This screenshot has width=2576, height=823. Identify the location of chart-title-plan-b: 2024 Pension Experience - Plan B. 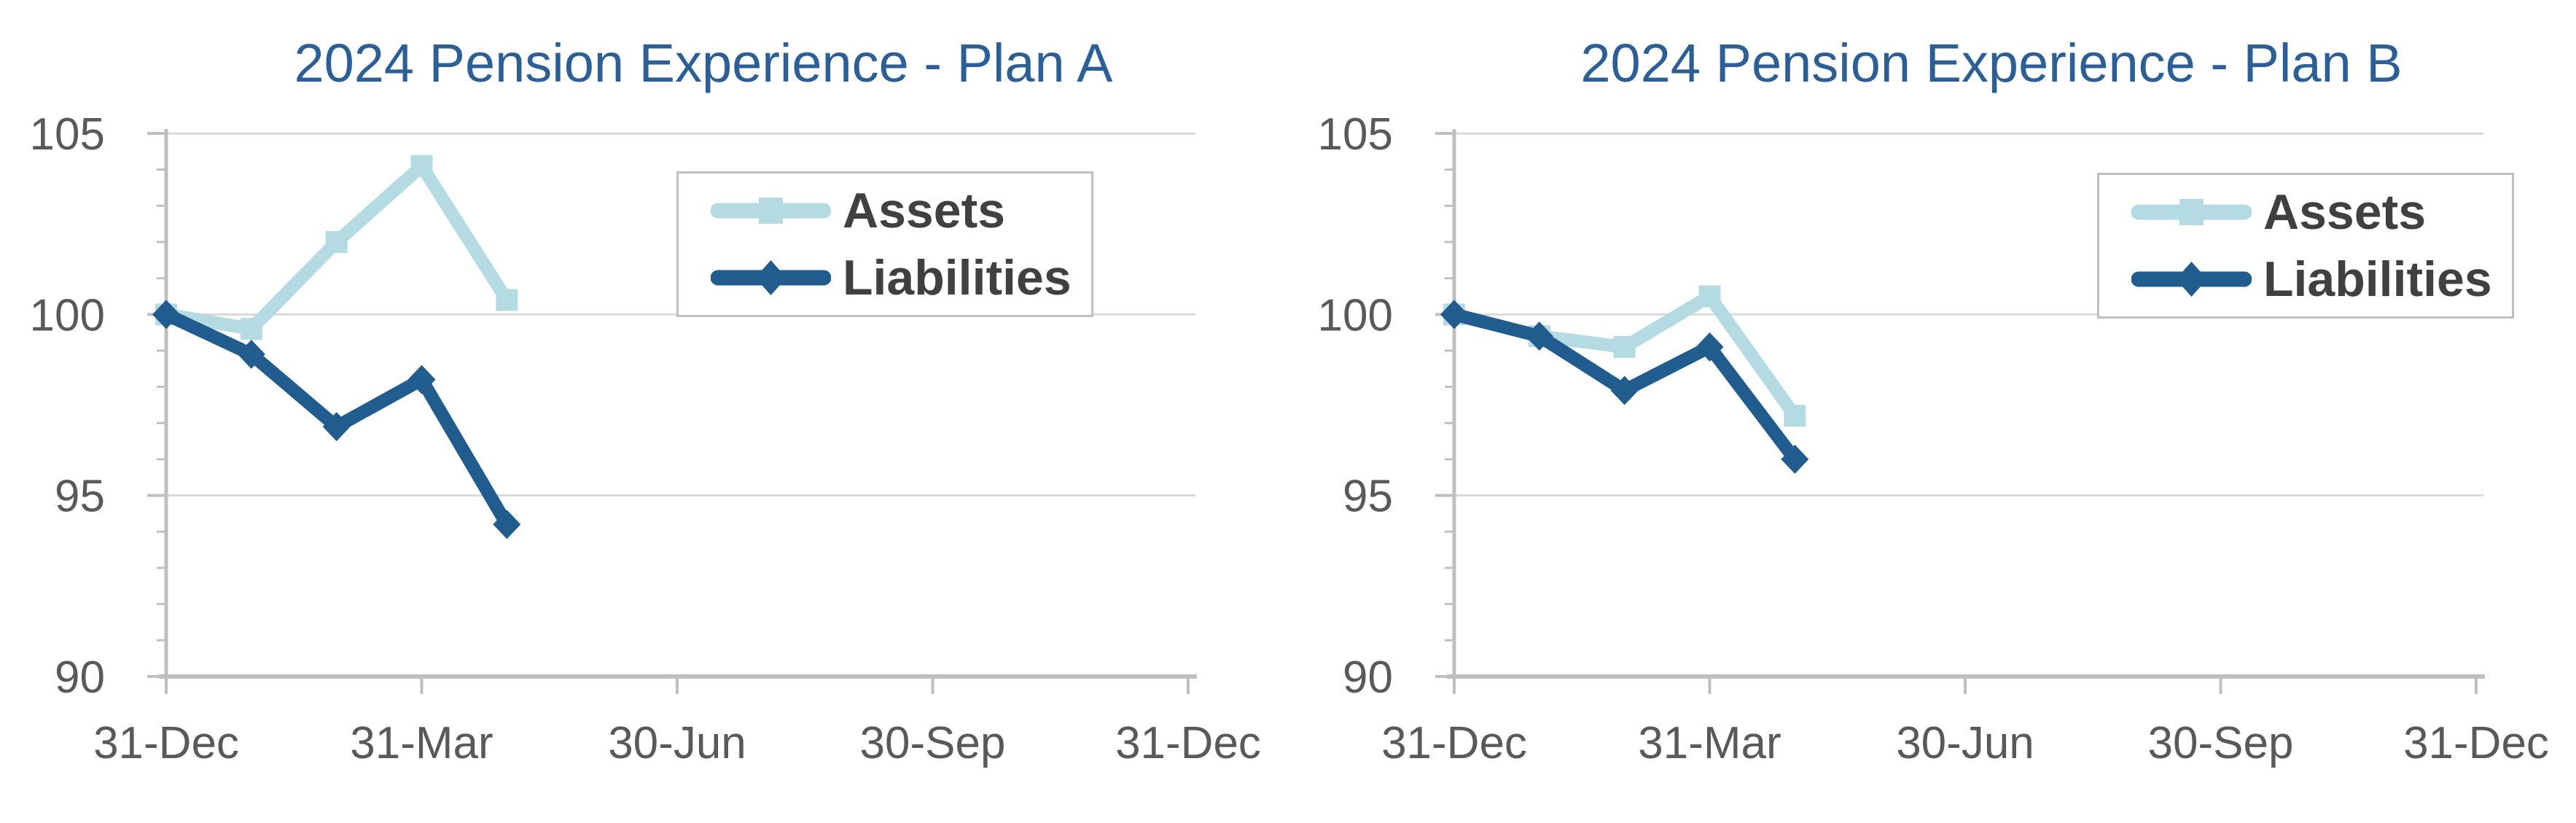
(1991, 63).